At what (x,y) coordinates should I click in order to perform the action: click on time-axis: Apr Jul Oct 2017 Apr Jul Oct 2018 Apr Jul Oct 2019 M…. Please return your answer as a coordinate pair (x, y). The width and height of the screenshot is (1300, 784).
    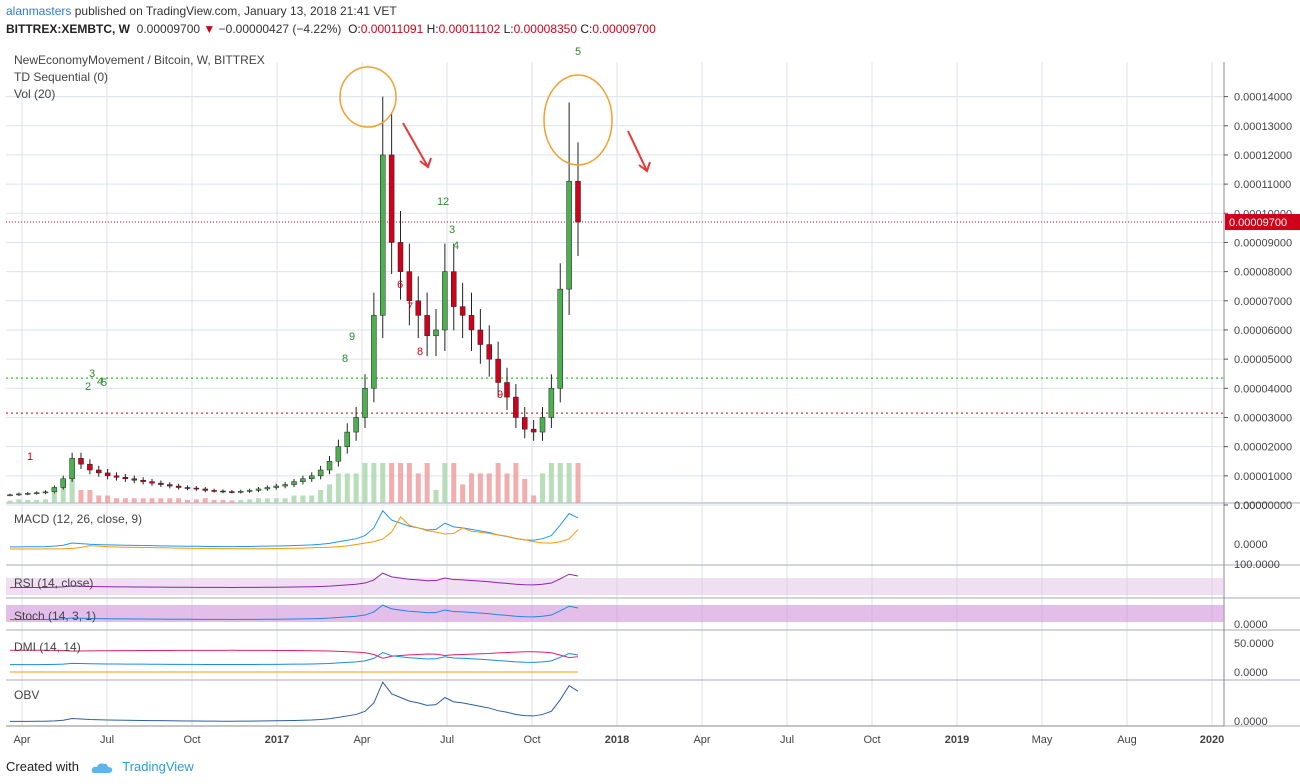
    Looking at the image, I should click on (618, 740).